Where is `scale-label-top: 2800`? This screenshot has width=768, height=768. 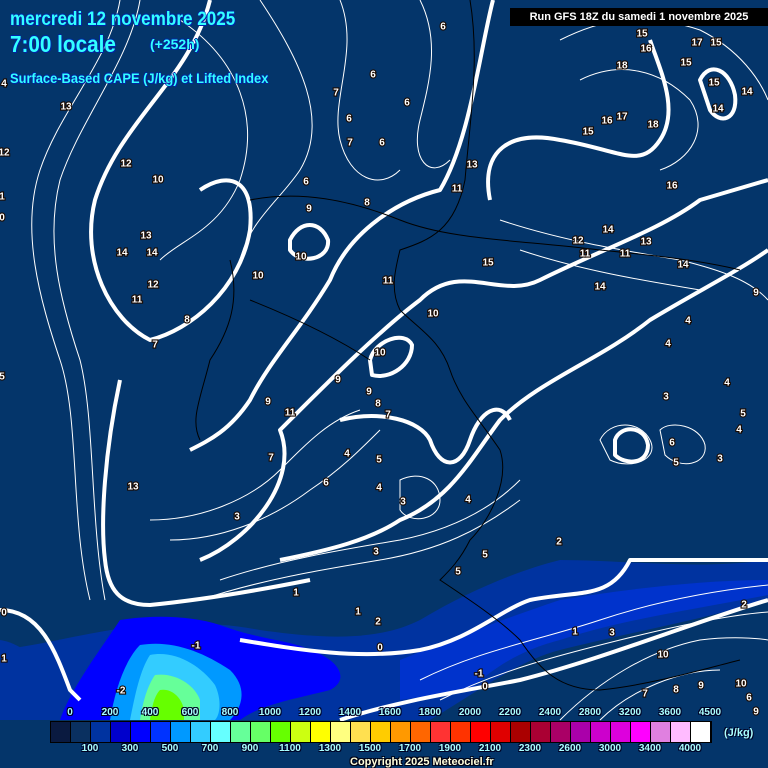 scale-label-top: 2800 is located at coordinates (590, 712).